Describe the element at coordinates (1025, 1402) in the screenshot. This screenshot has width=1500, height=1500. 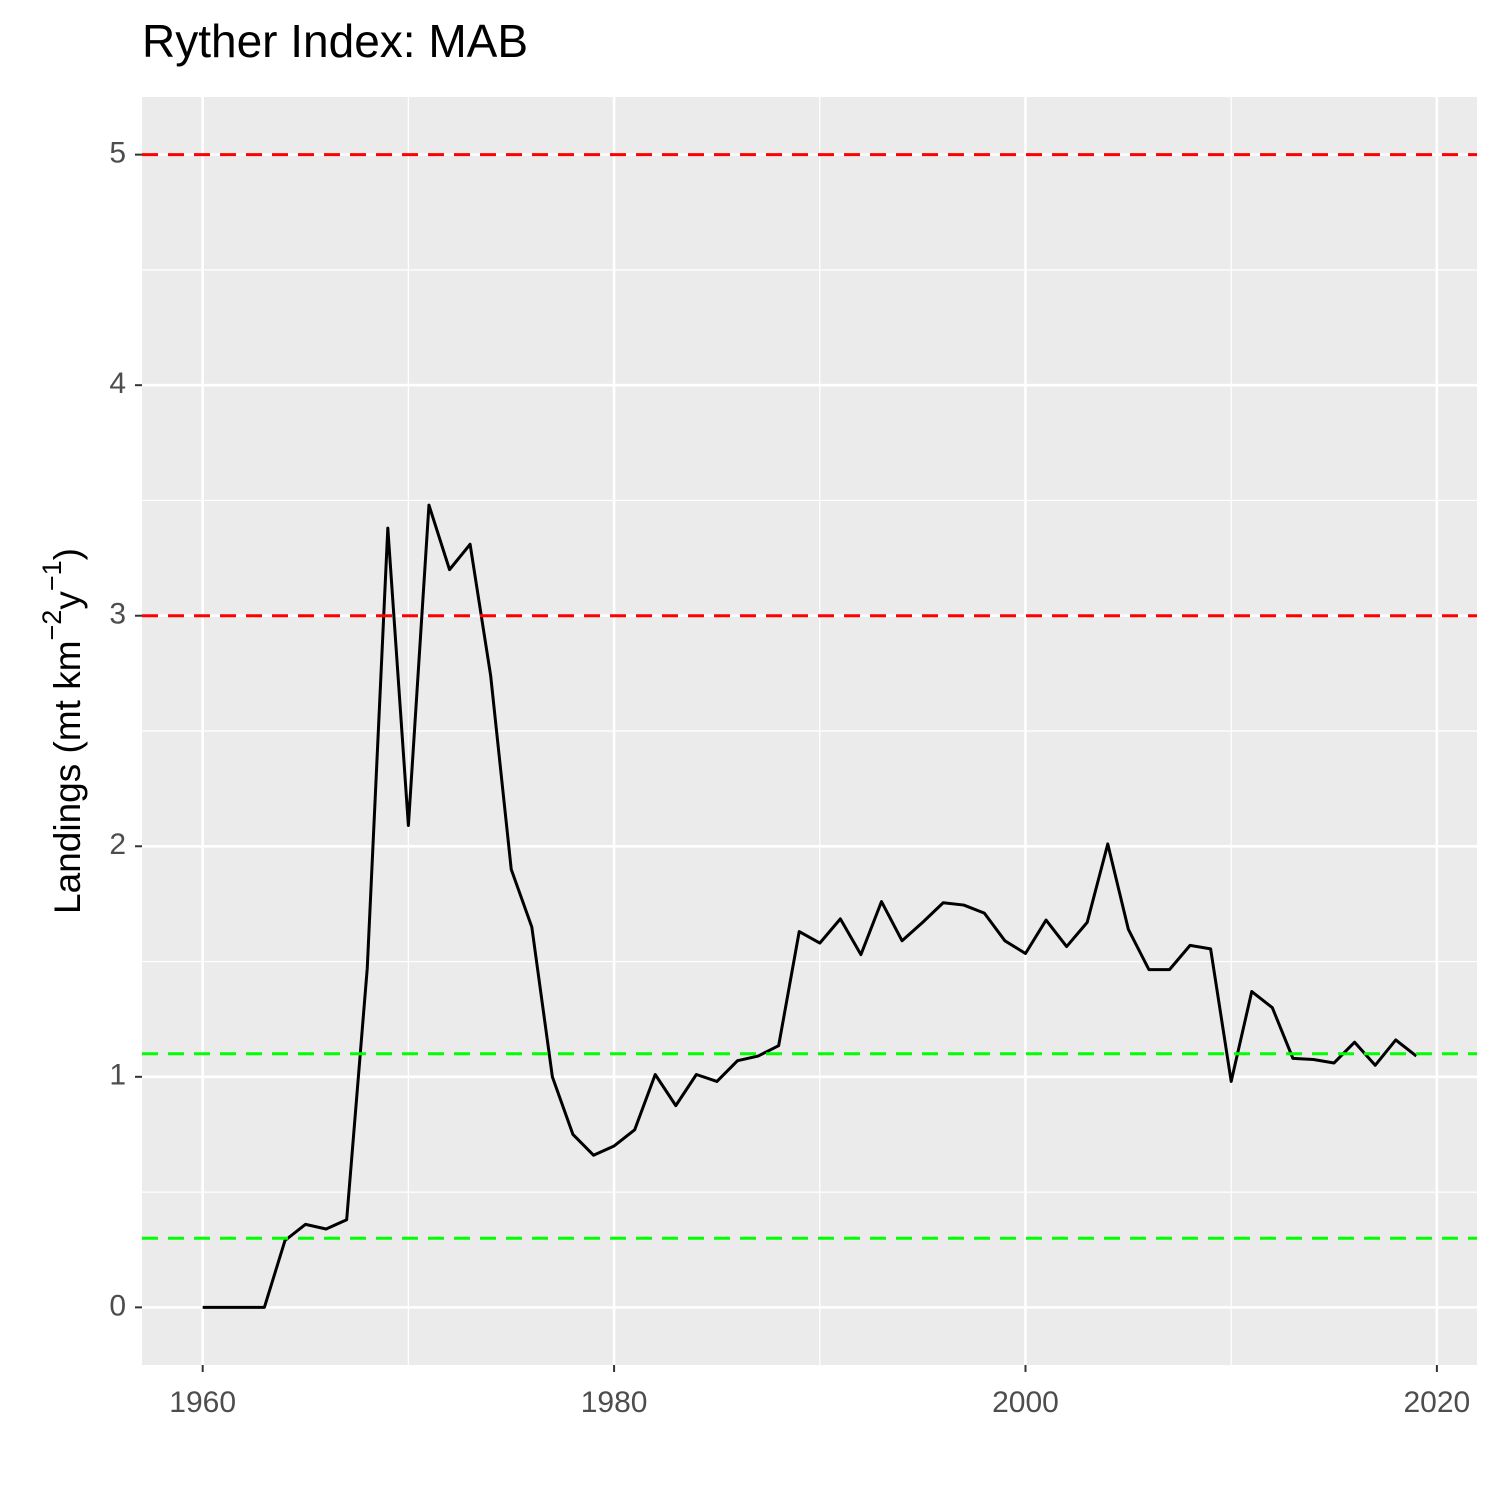
I see `x-tick-label: 2000` at that location.